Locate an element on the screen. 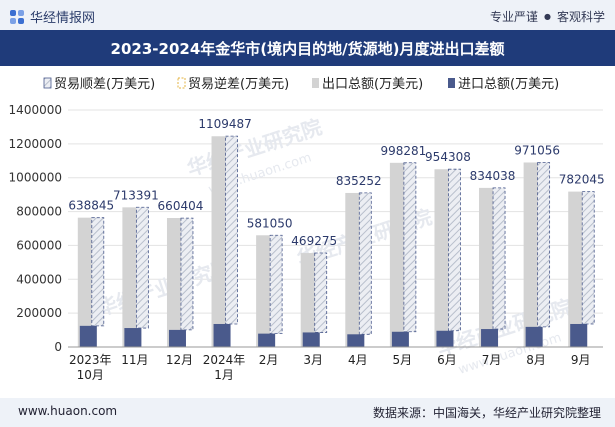  x-tick-label: 4月 is located at coordinates (358, 360).